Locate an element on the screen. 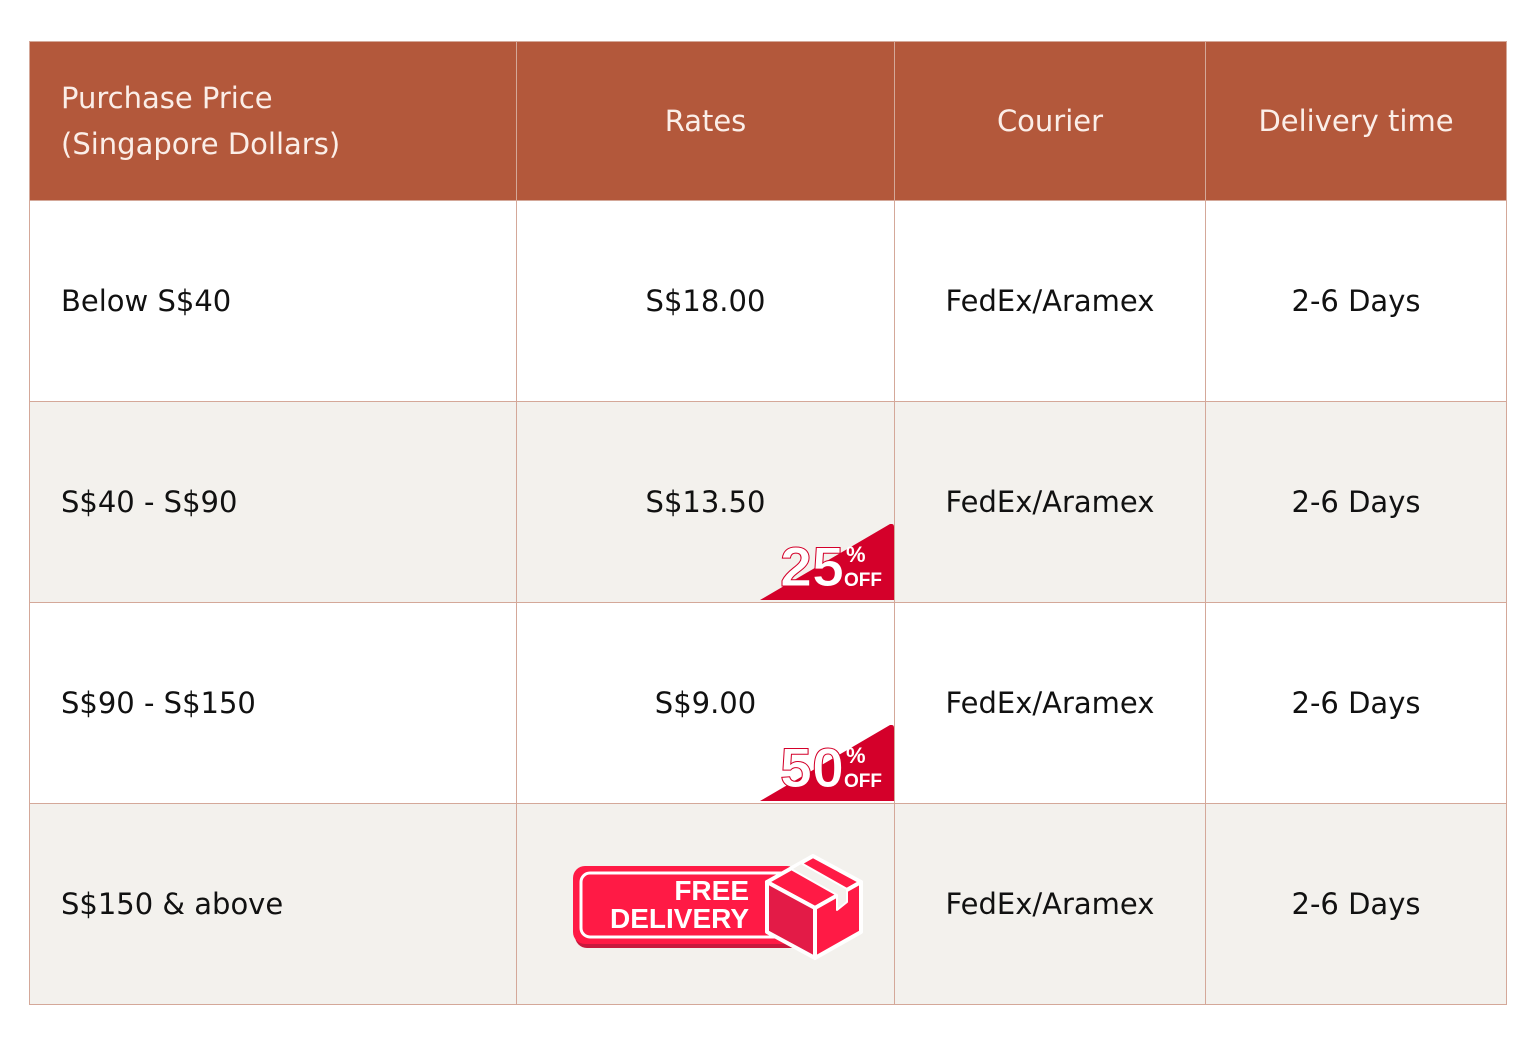  header-delivery-time: Delivery time is located at coordinates (1356, 121).